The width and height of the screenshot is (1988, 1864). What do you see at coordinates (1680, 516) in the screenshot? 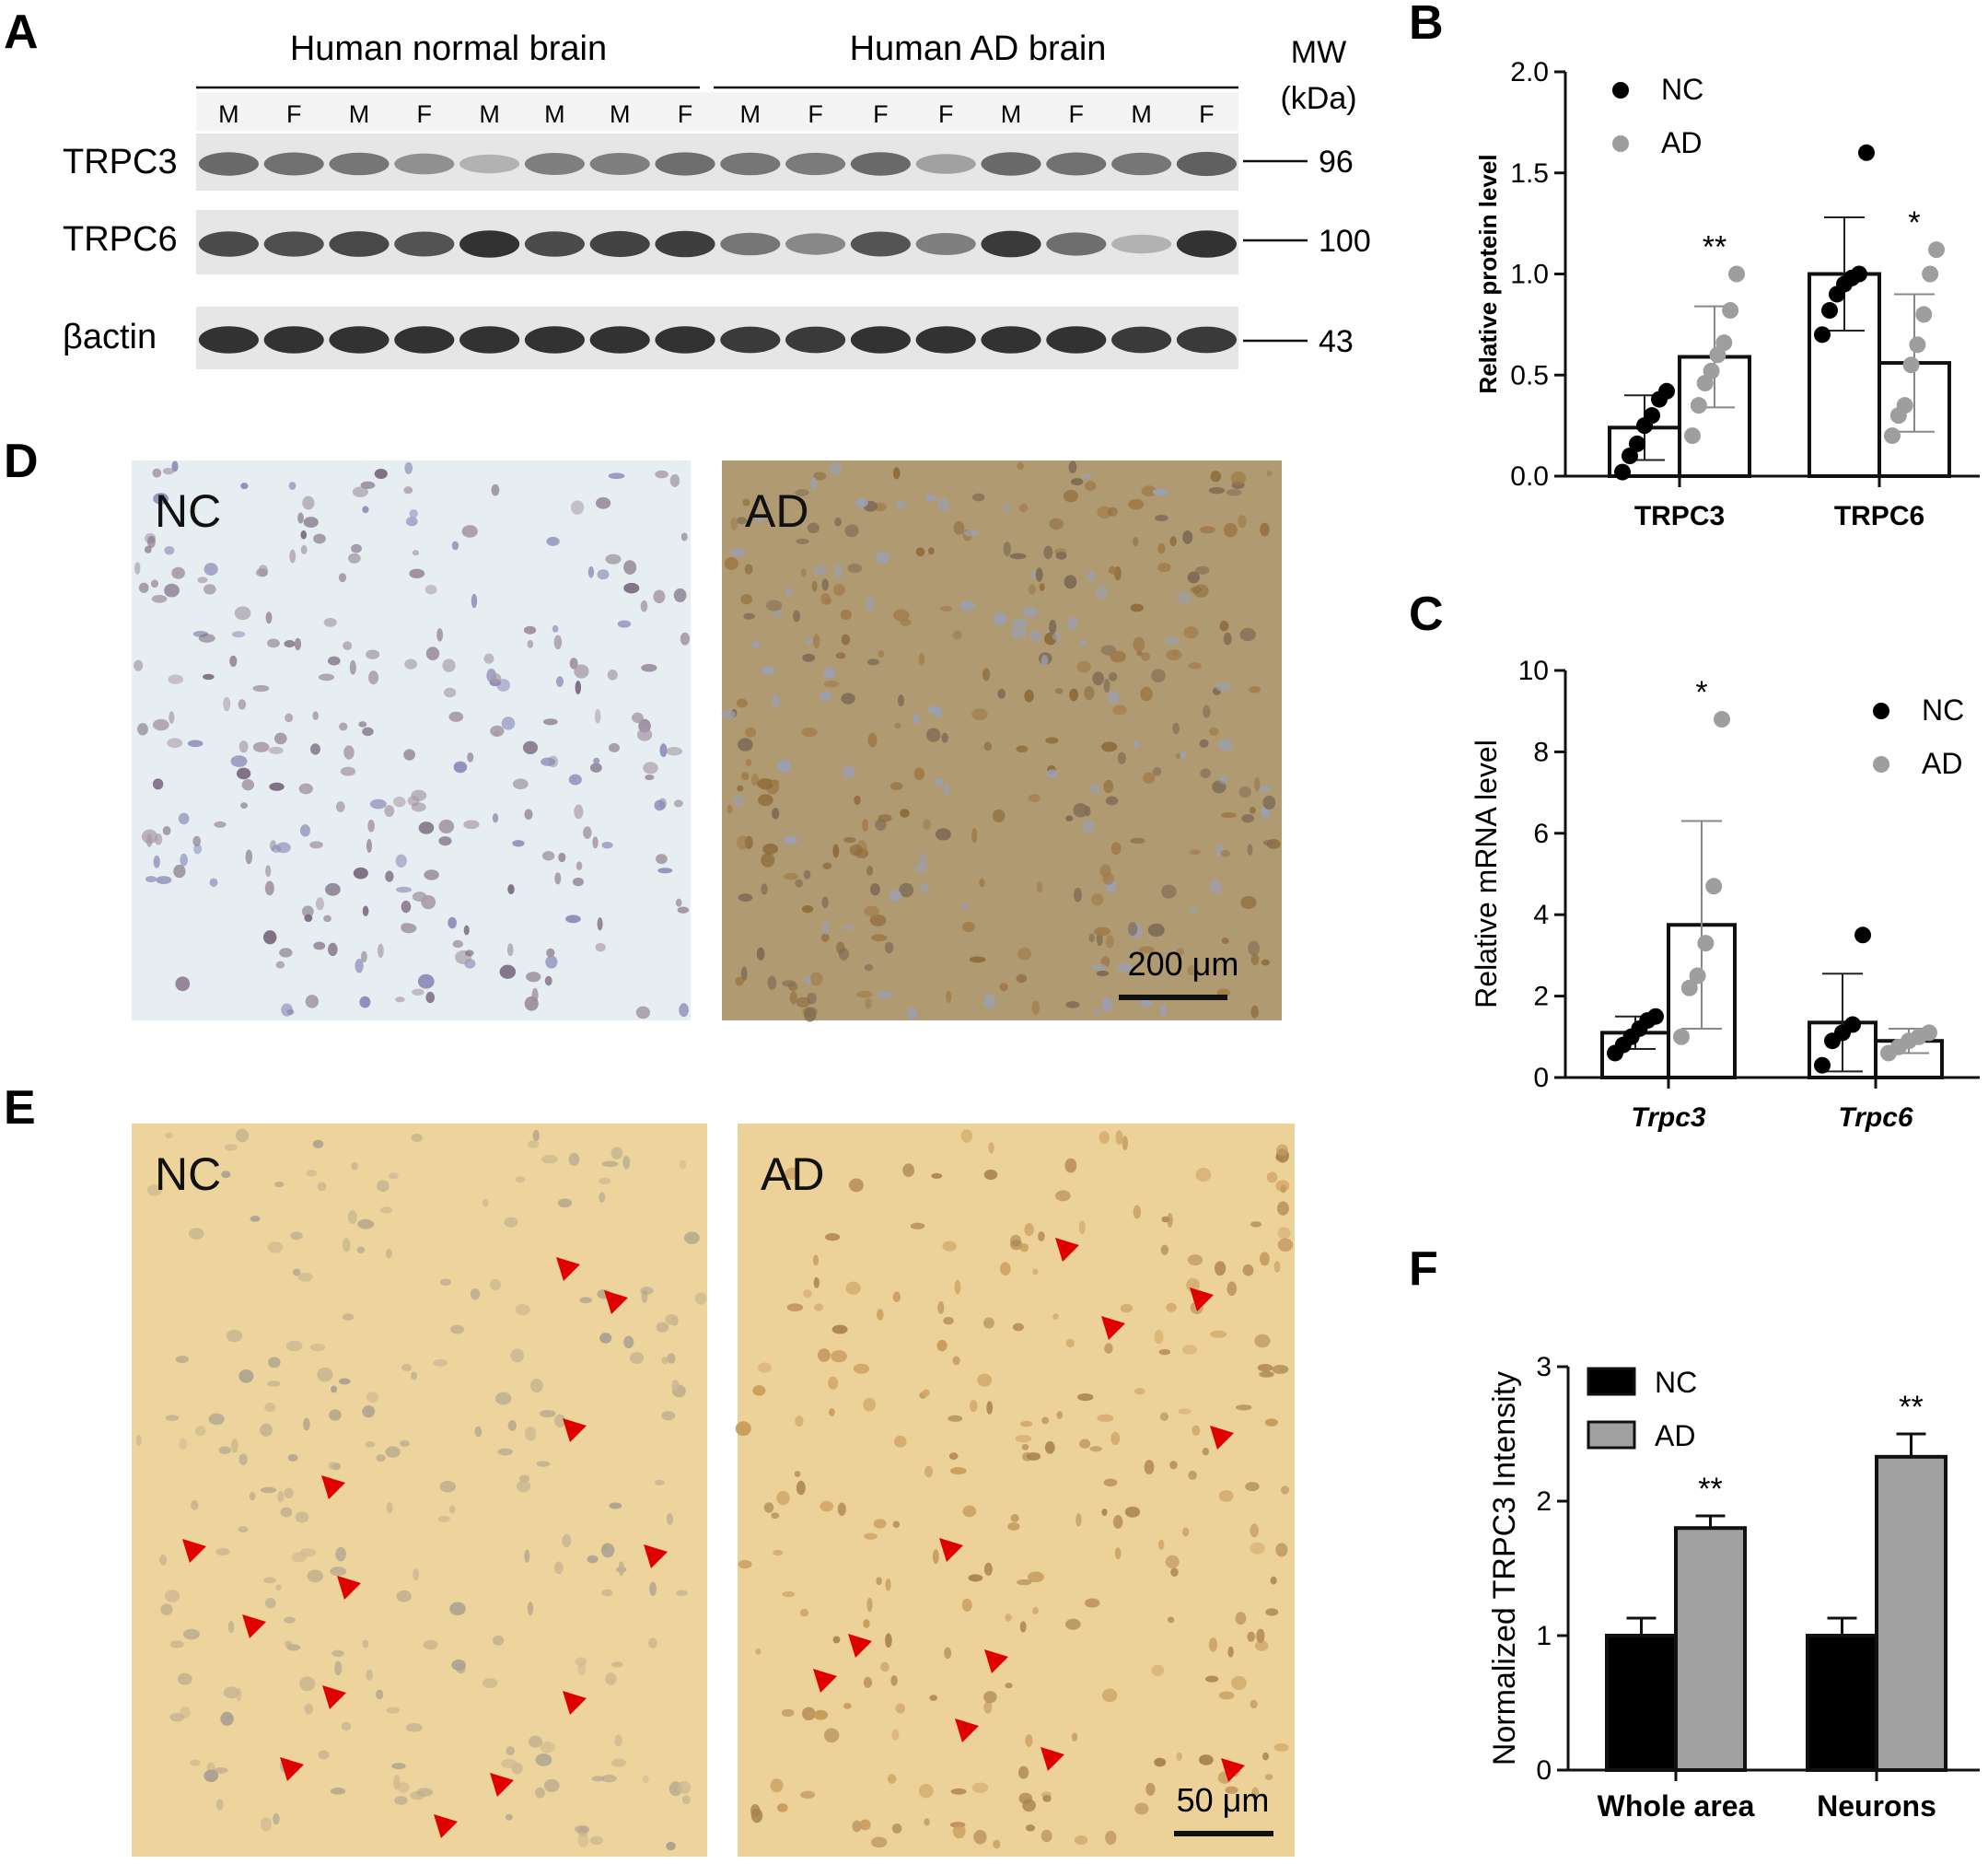
I see `x-category-label: TRPC3` at bounding box center [1680, 516].